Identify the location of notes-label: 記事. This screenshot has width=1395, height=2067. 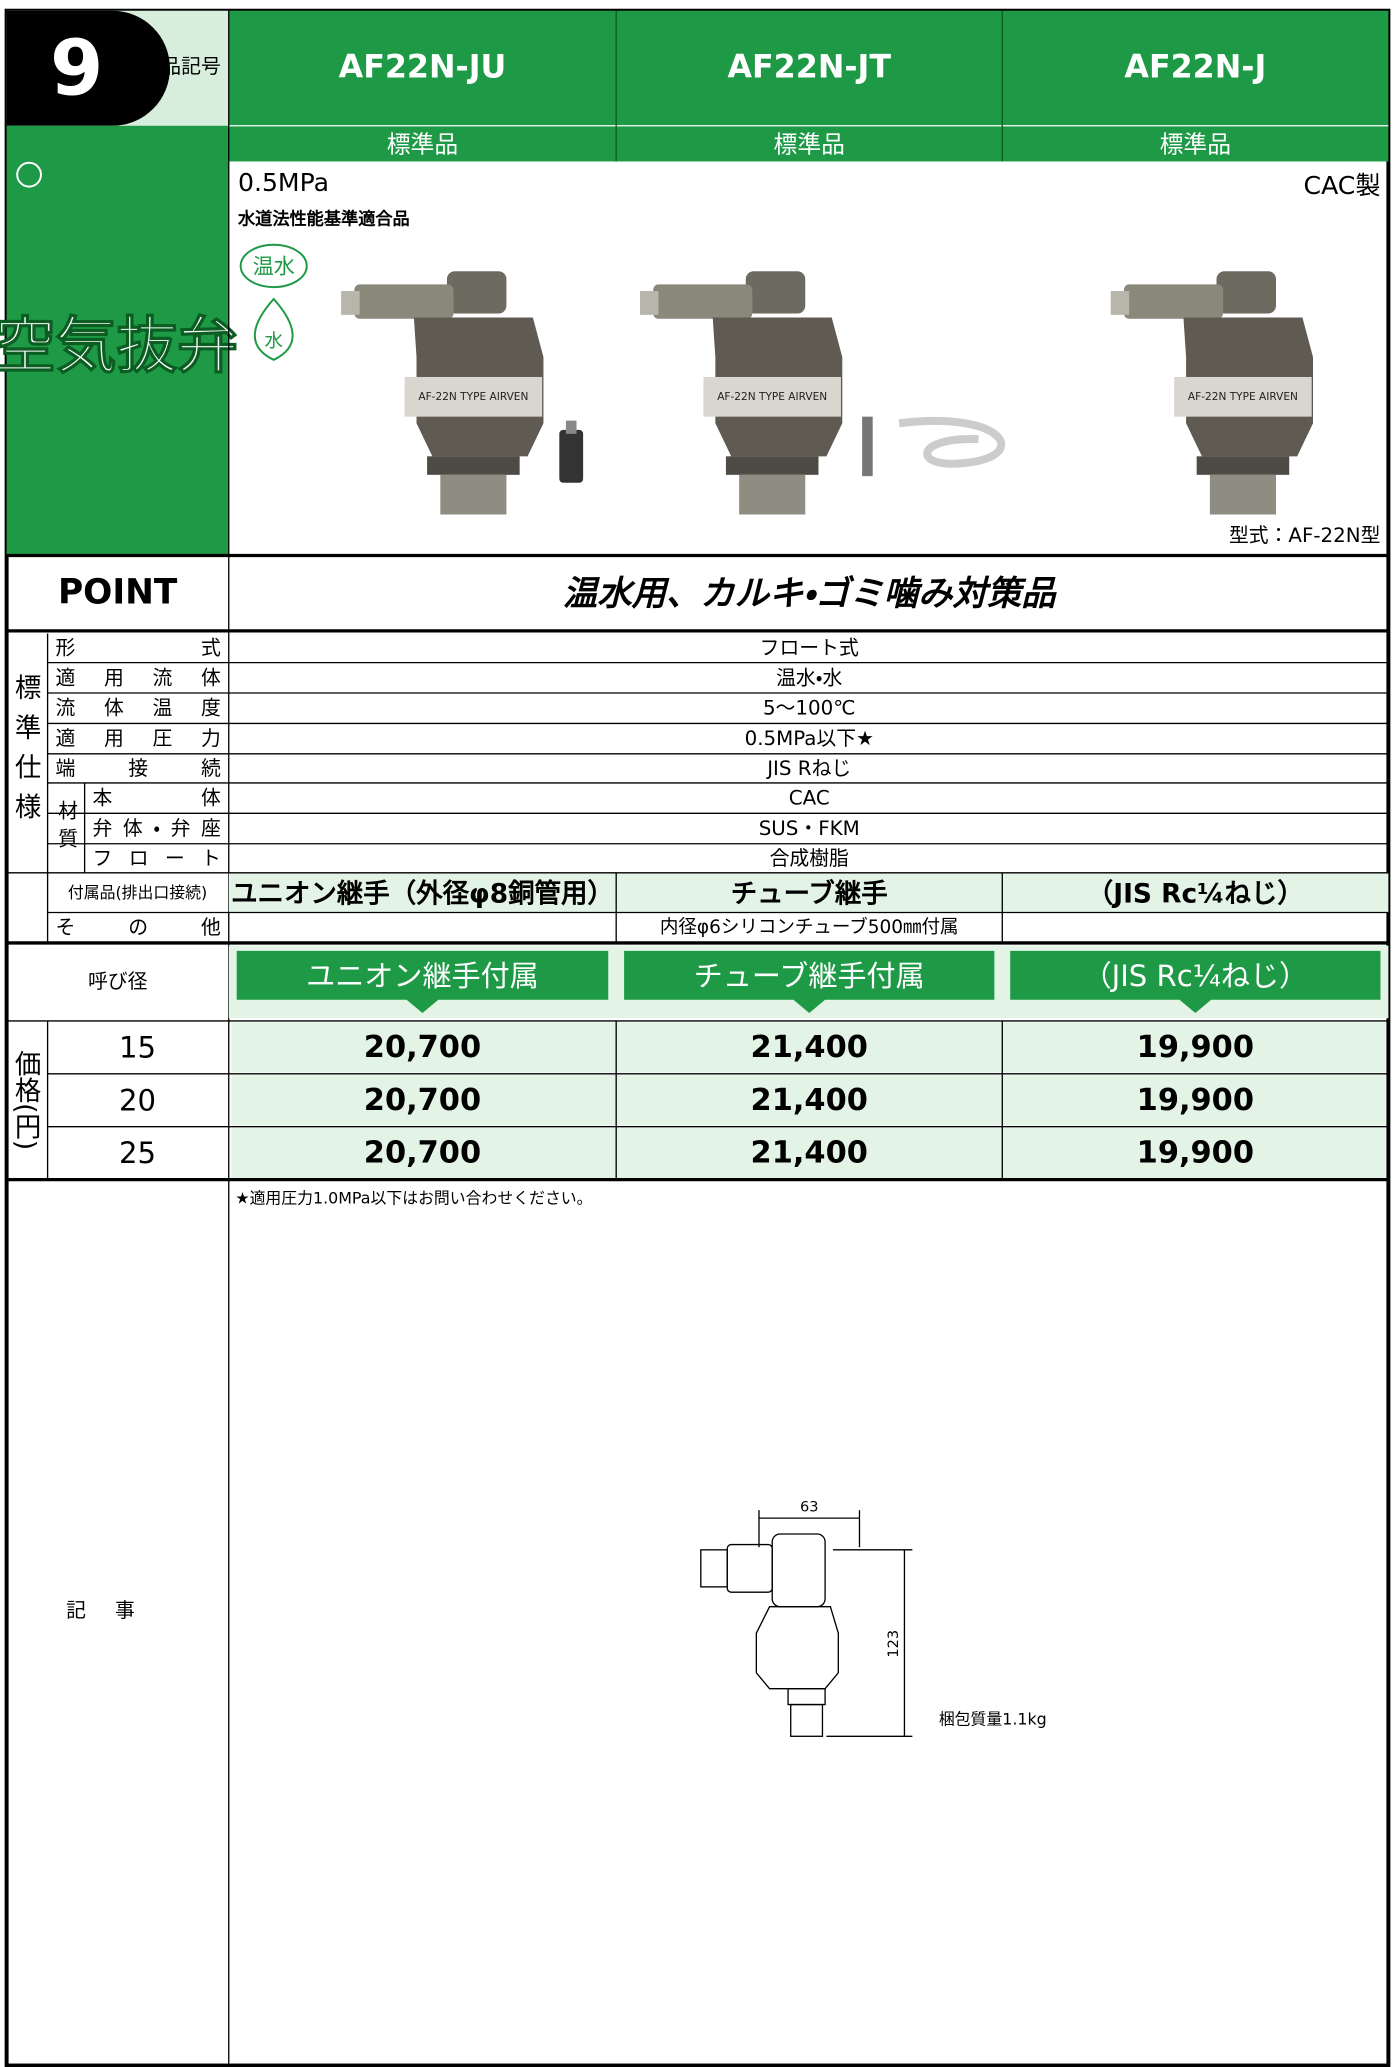
(115, 1610).